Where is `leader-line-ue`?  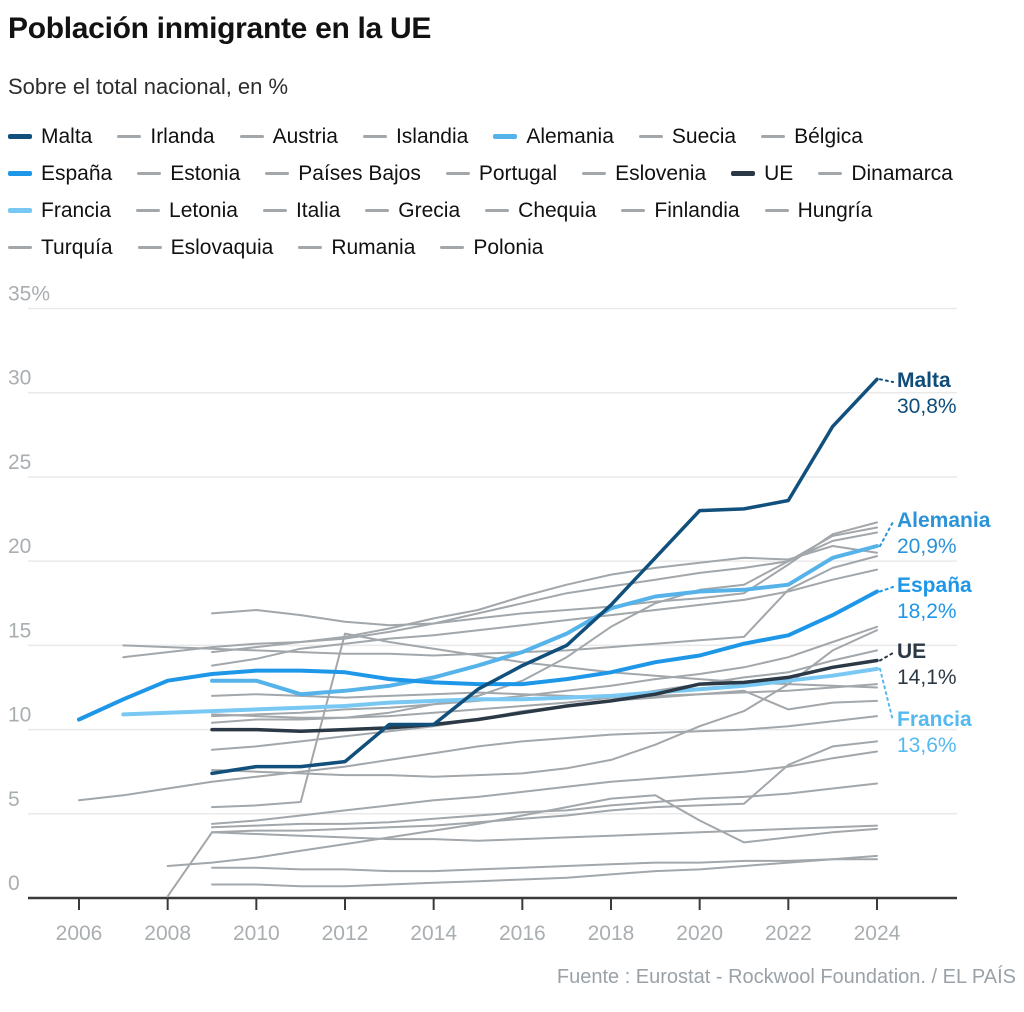 leader-line-ue is located at coordinates (886, 657).